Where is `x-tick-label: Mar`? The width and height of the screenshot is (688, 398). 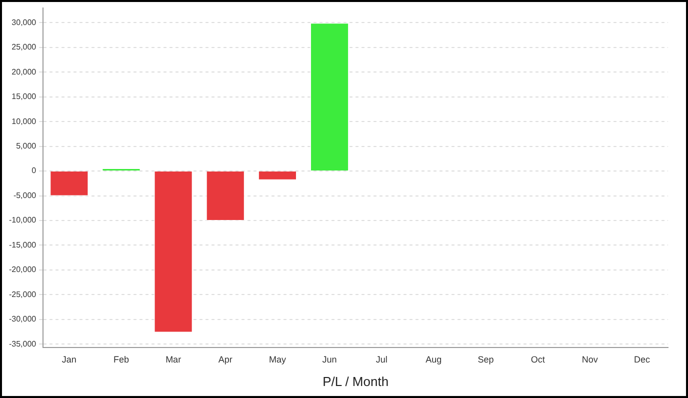
x-tick-label: Mar is located at coordinates (174, 359).